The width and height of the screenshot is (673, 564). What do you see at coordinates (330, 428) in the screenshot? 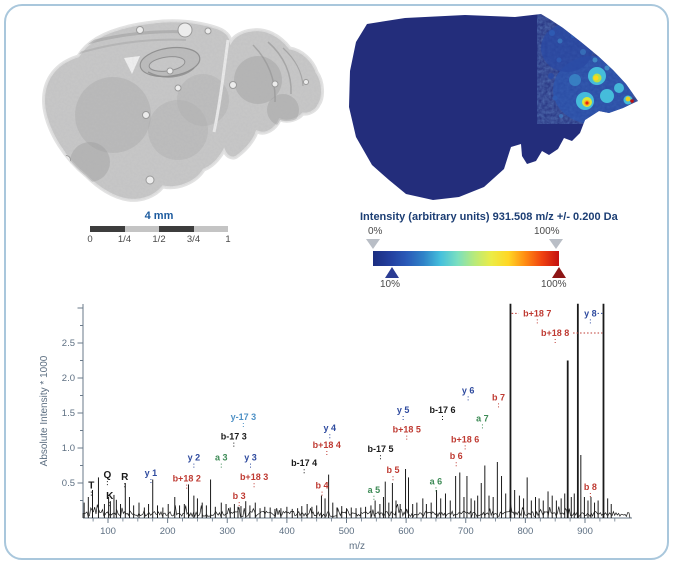
I see `peak-annotation: y 4` at bounding box center [330, 428].